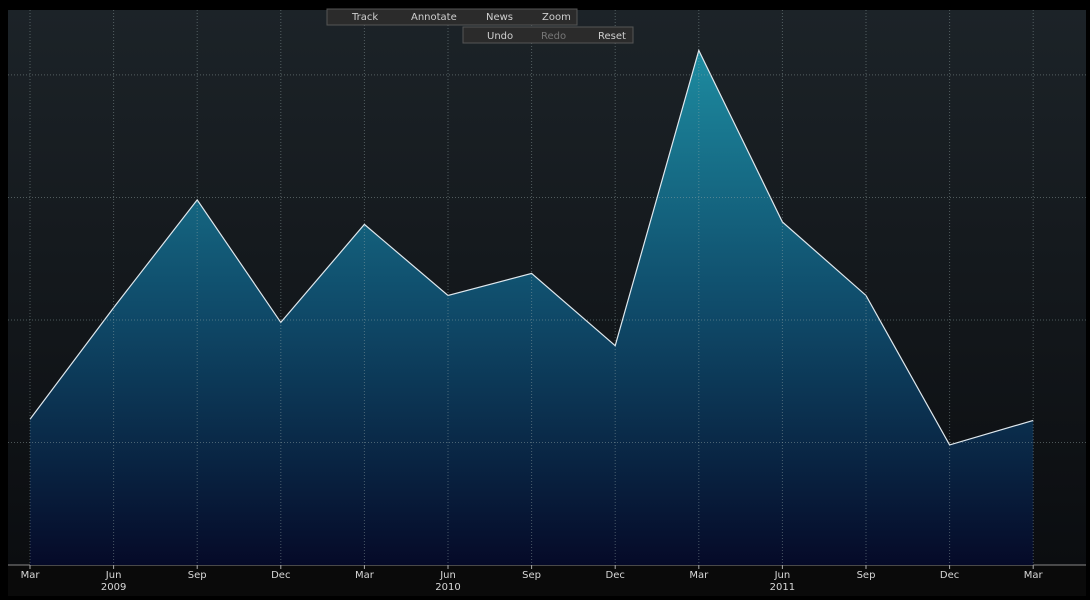 The image size is (1090, 600). What do you see at coordinates (113, 587) in the screenshot?
I see `x-year-label: 2009` at bounding box center [113, 587].